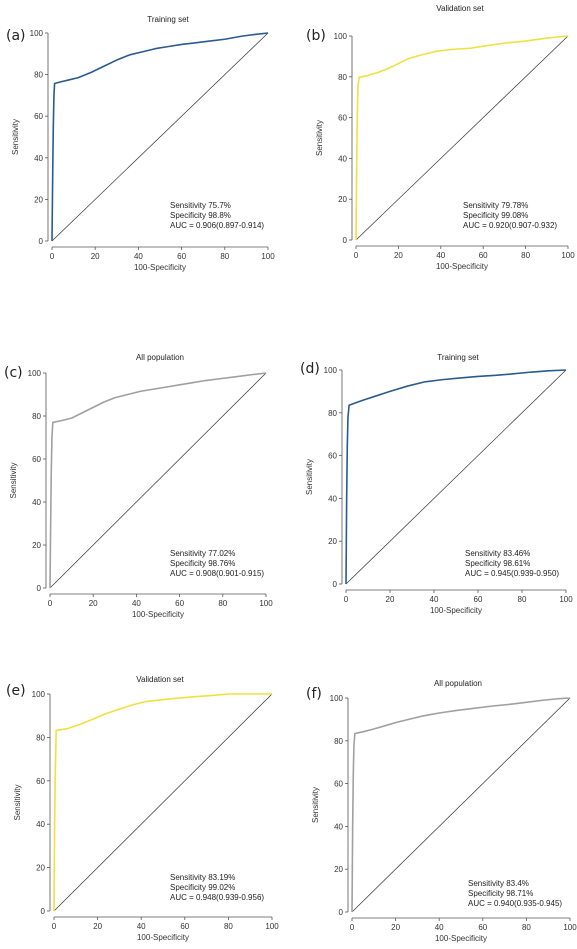 This screenshot has width=577, height=949. I want to click on panel-letter: (e), so click(16, 691).